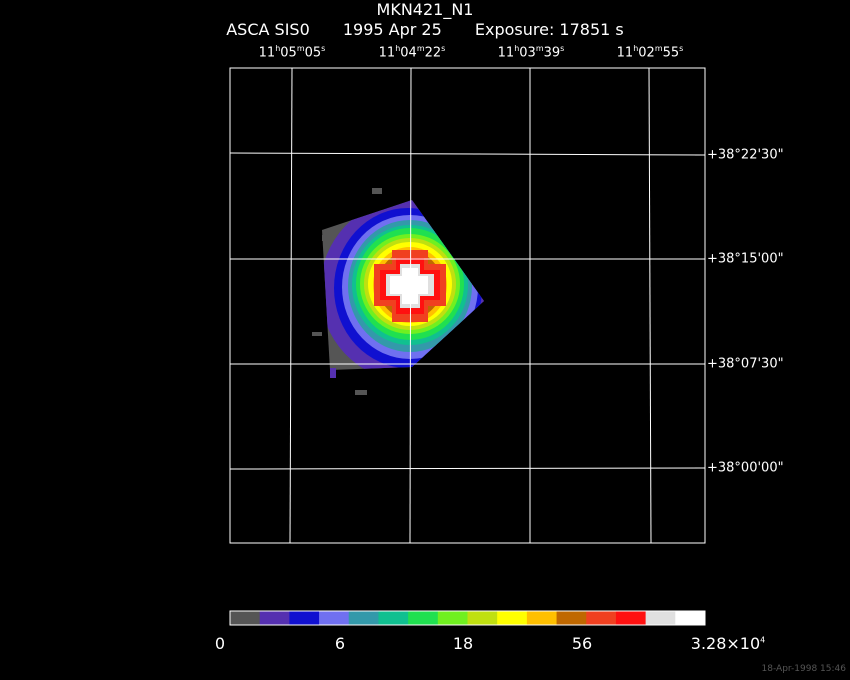  I want to click on date-label: 1995 Apr 25, so click(392, 29).